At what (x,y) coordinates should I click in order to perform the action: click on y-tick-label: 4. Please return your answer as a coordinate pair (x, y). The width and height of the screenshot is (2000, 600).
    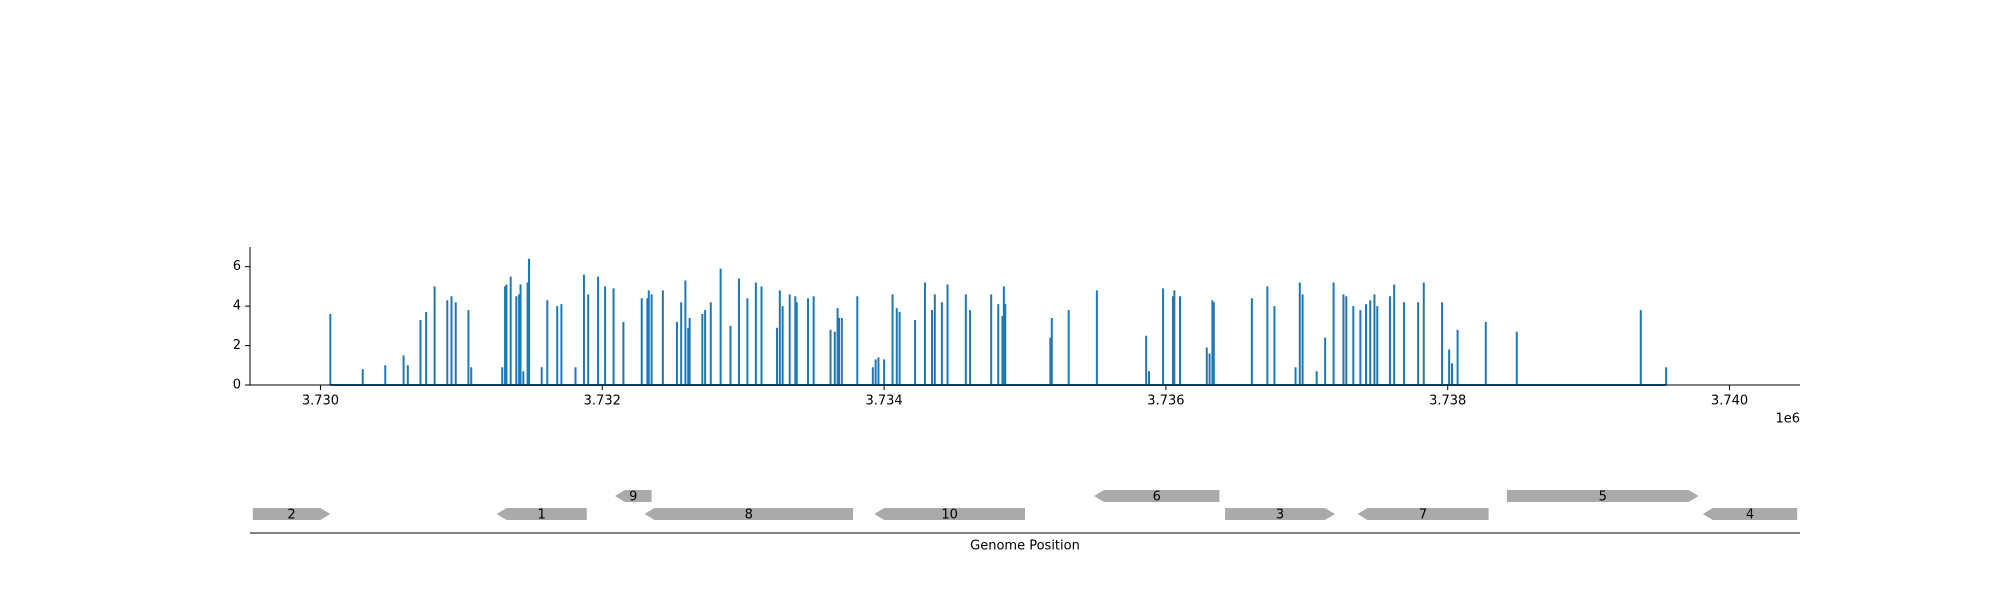
    Looking at the image, I should click on (237, 306).